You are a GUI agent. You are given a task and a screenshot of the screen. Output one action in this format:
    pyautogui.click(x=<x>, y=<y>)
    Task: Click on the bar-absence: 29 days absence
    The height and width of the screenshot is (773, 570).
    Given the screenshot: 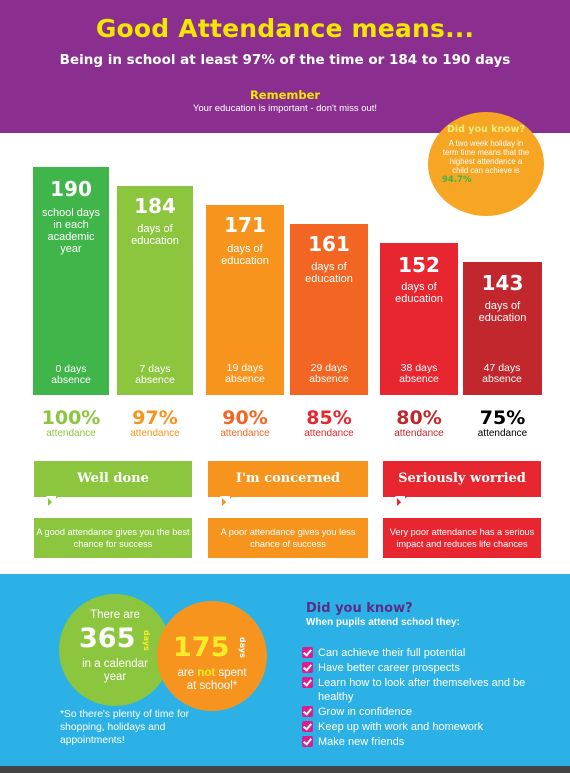 What is the action you would take?
    pyautogui.click(x=329, y=373)
    